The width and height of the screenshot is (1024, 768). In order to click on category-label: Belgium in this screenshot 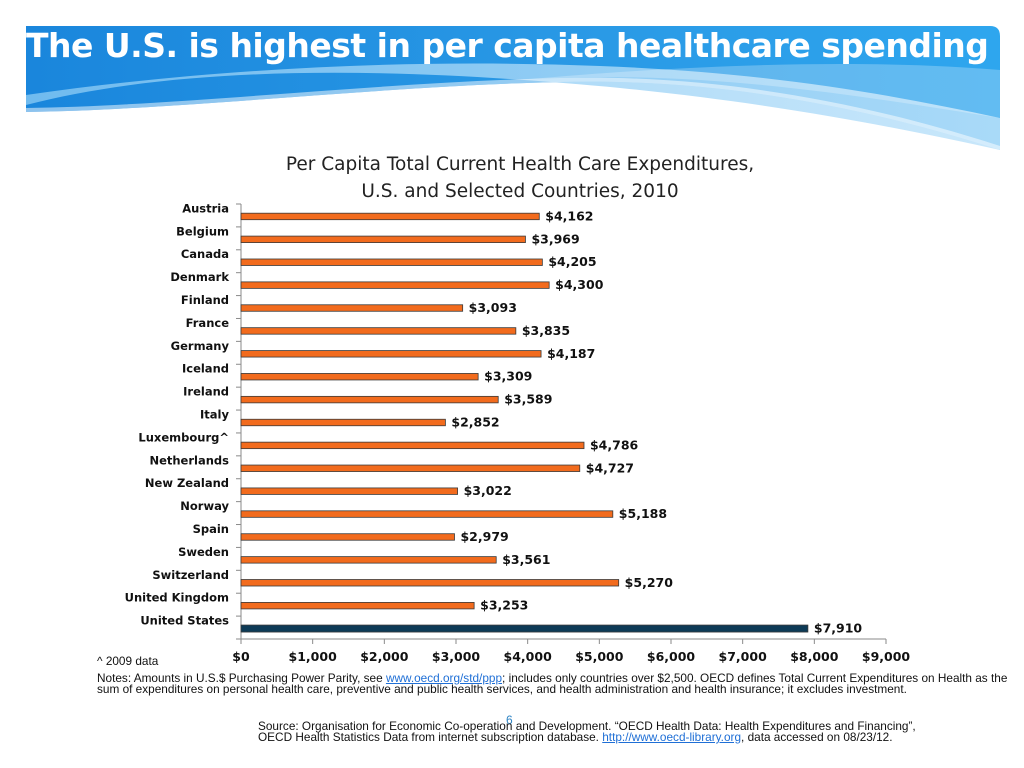, I will do `click(202, 231)`.